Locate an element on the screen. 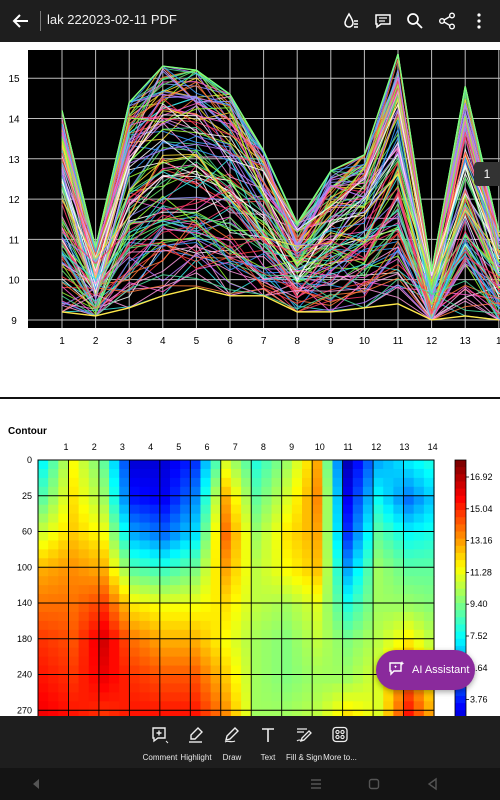 The image size is (500, 800). comments-icon is located at coordinates (383, 21).